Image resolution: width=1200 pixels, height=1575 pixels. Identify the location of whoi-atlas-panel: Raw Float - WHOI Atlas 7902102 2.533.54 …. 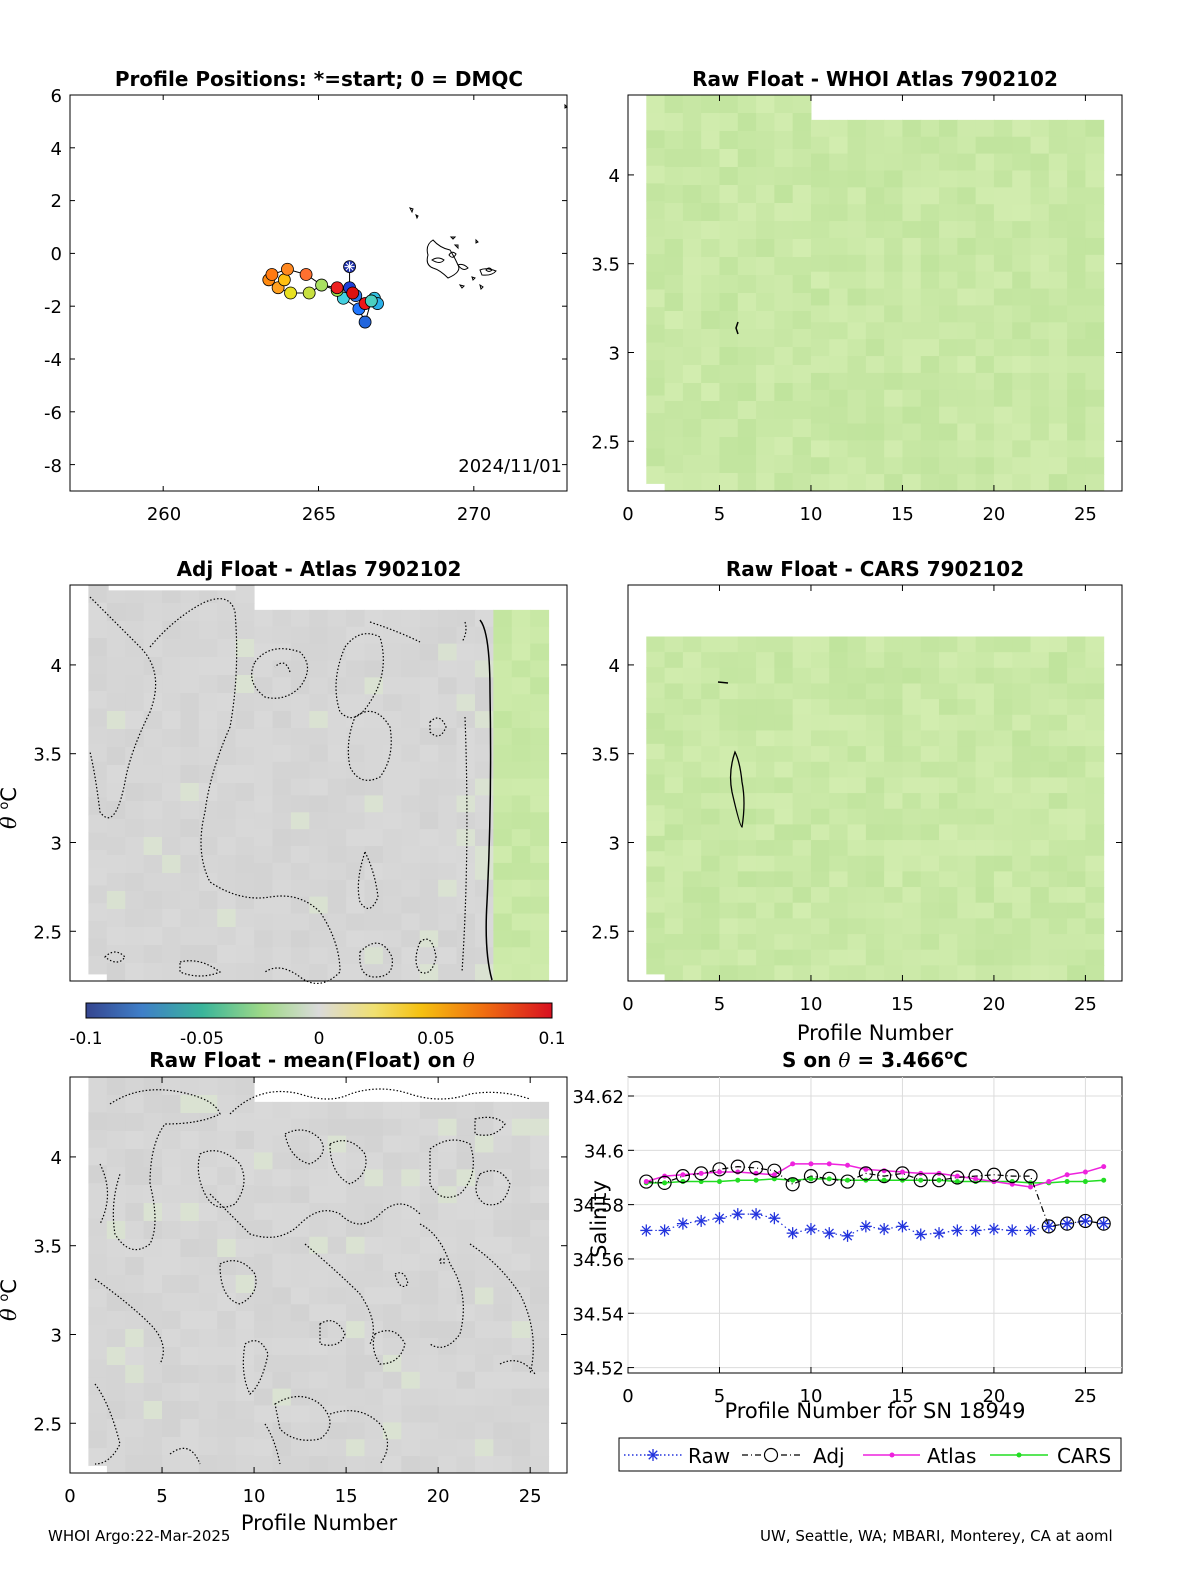
(857, 296).